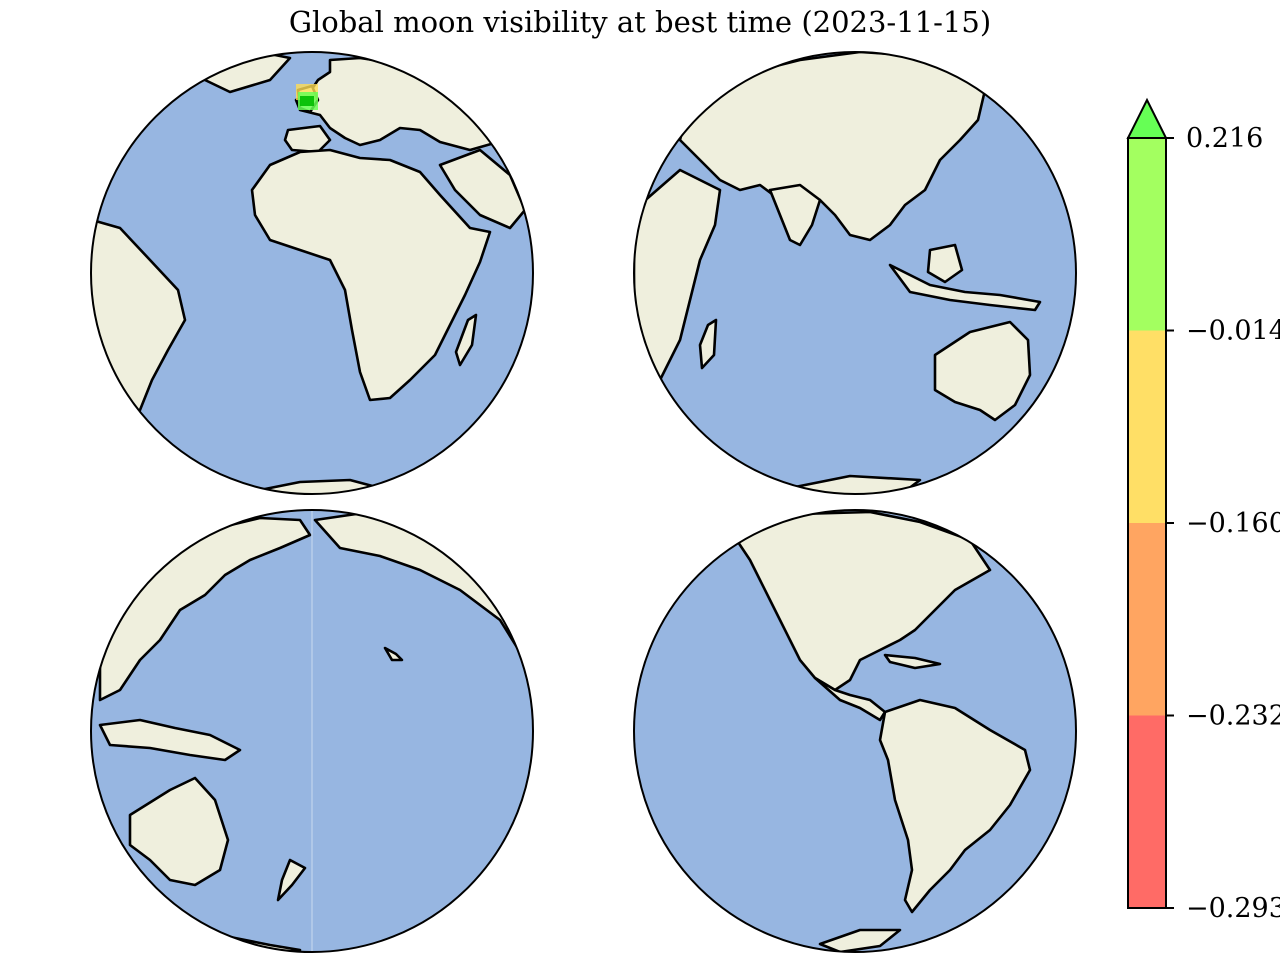 The width and height of the screenshot is (1280, 960). Describe the element at coordinates (1224, 138) in the screenshot. I see `colorbar-tick-label: 0.216` at that location.